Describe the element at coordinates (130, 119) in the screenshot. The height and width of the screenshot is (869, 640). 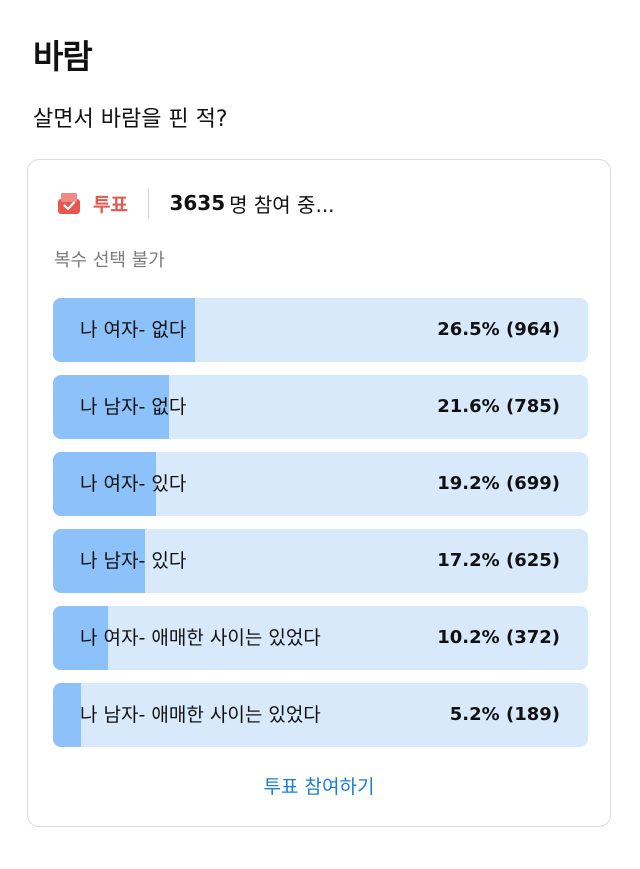
I see `post-body: 살면서 바람을 핀 적?` at that location.